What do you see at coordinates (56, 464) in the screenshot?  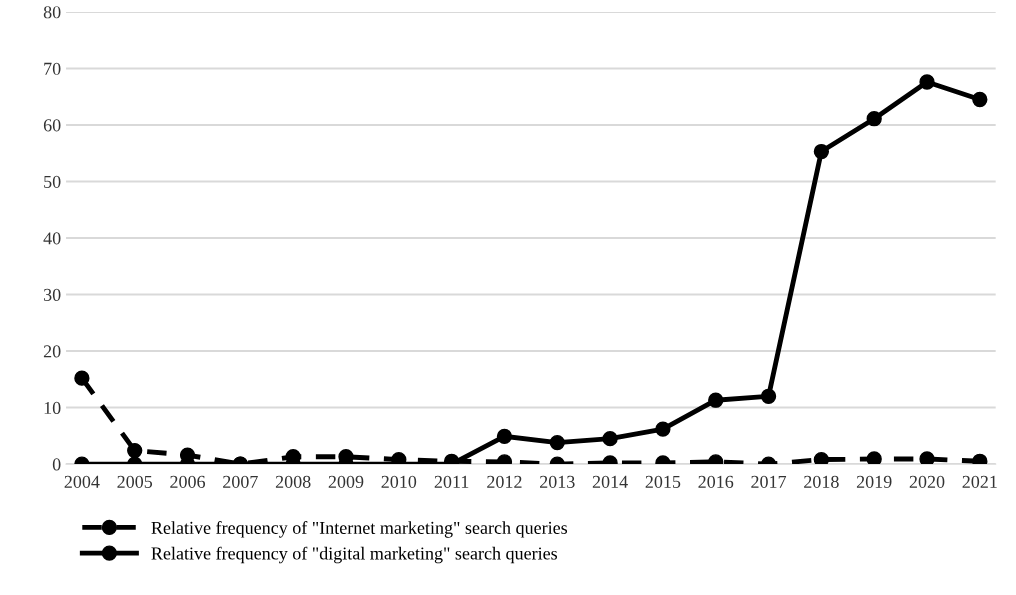 I see `y-tick-label: 0` at bounding box center [56, 464].